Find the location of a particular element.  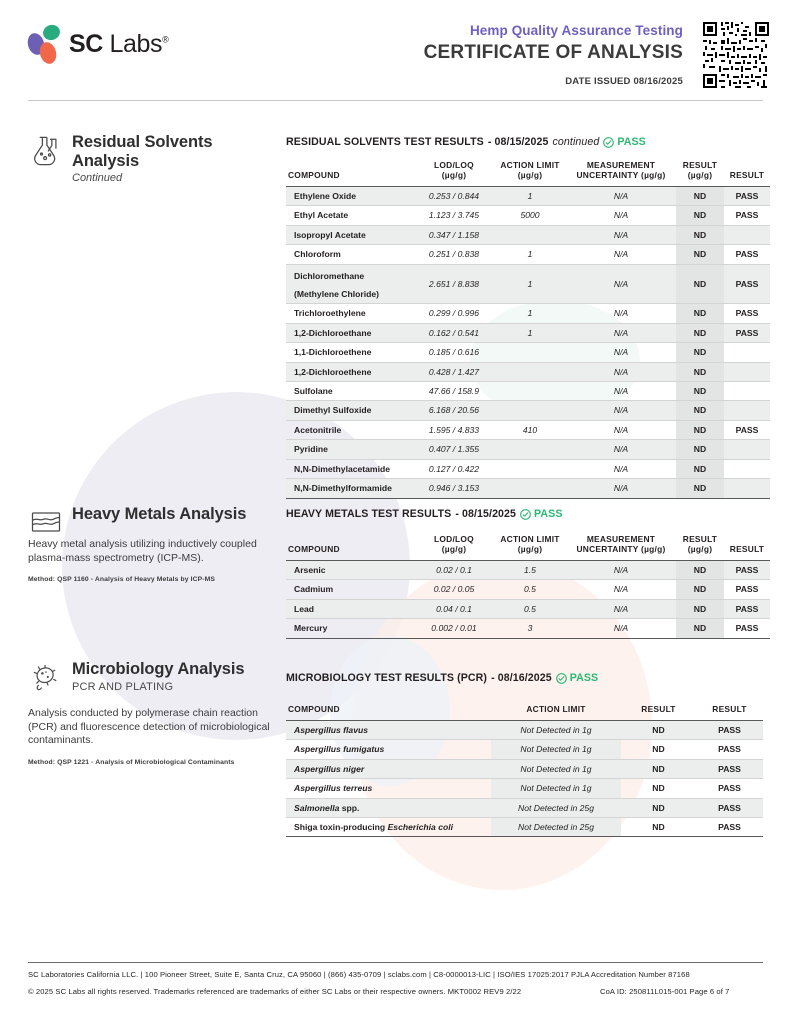

cell-lodloq: 1.595 / 4.833 is located at coordinates (454, 430).